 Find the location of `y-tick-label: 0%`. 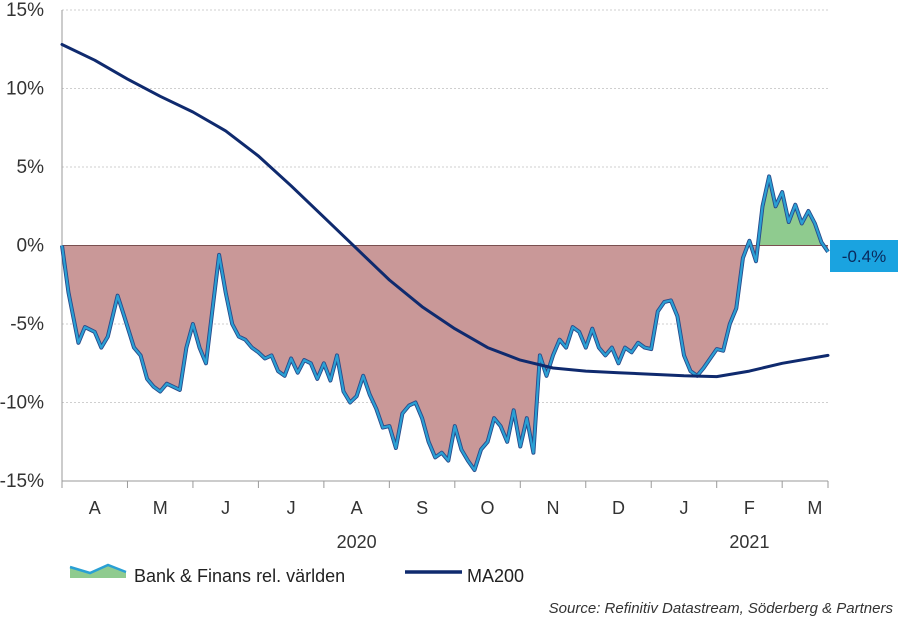

y-tick-label: 0% is located at coordinates (31, 246).